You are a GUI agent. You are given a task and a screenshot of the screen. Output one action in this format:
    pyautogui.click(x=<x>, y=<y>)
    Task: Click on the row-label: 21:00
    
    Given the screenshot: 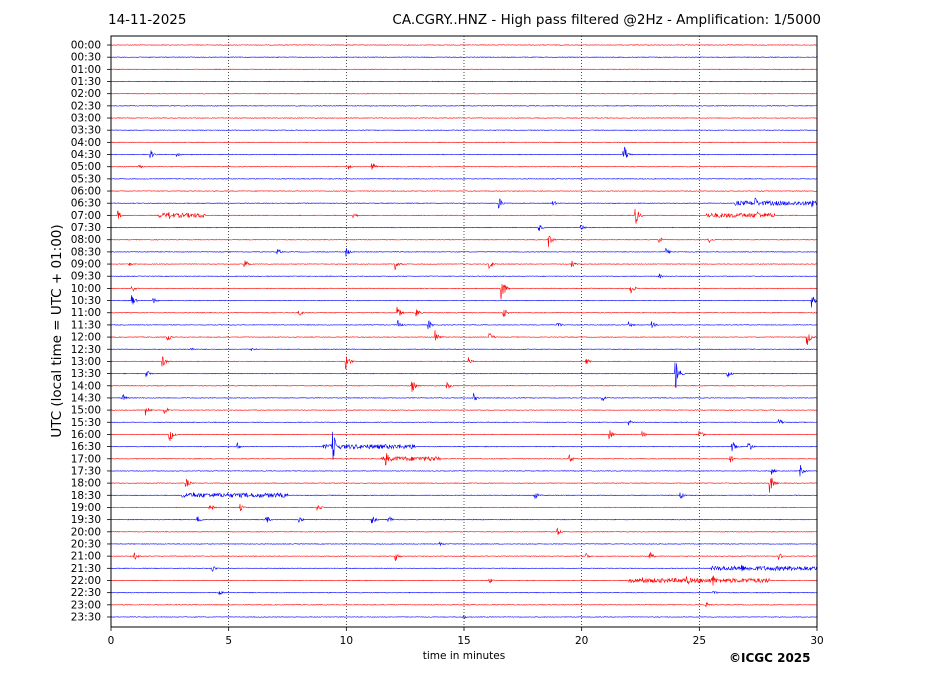 What is the action you would take?
    pyautogui.click(x=86, y=557)
    